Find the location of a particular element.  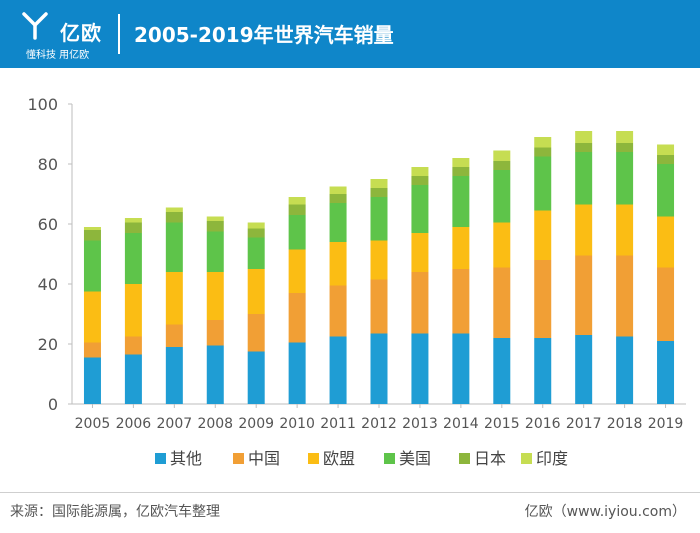

x-tick-label: 2009 is located at coordinates (256, 424).